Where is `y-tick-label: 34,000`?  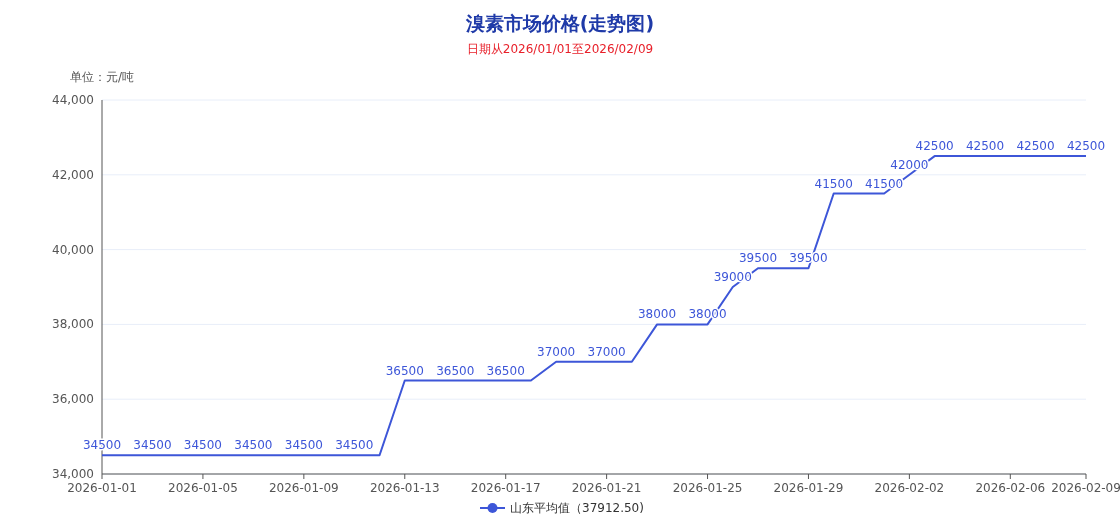
y-tick-label: 34,000 is located at coordinates (73, 474).